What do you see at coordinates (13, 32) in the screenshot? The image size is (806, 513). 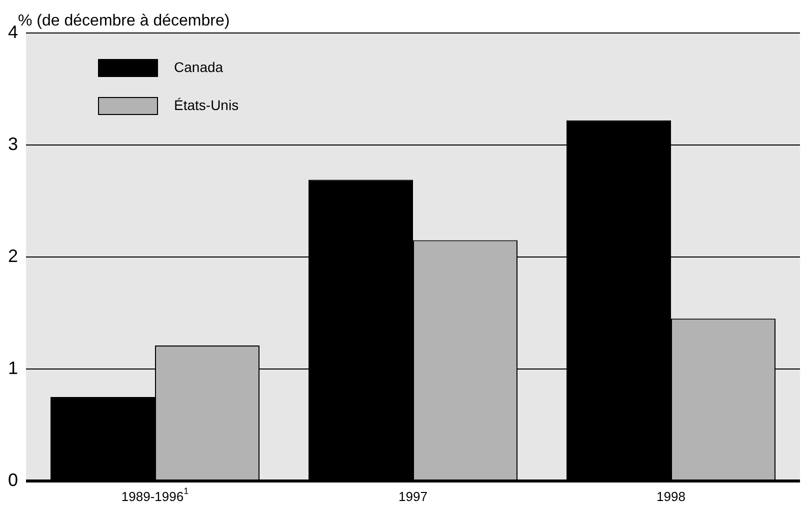 I see `y-tick-label: 4` at bounding box center [13, 32].